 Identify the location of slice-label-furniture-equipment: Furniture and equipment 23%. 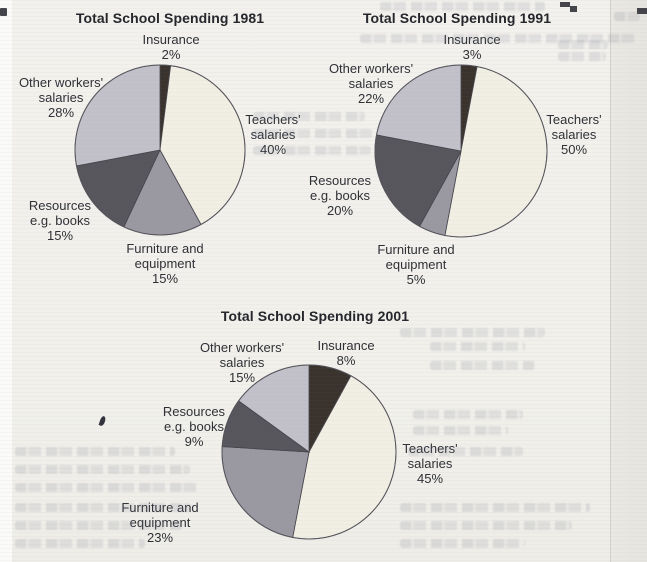
(160, 522).